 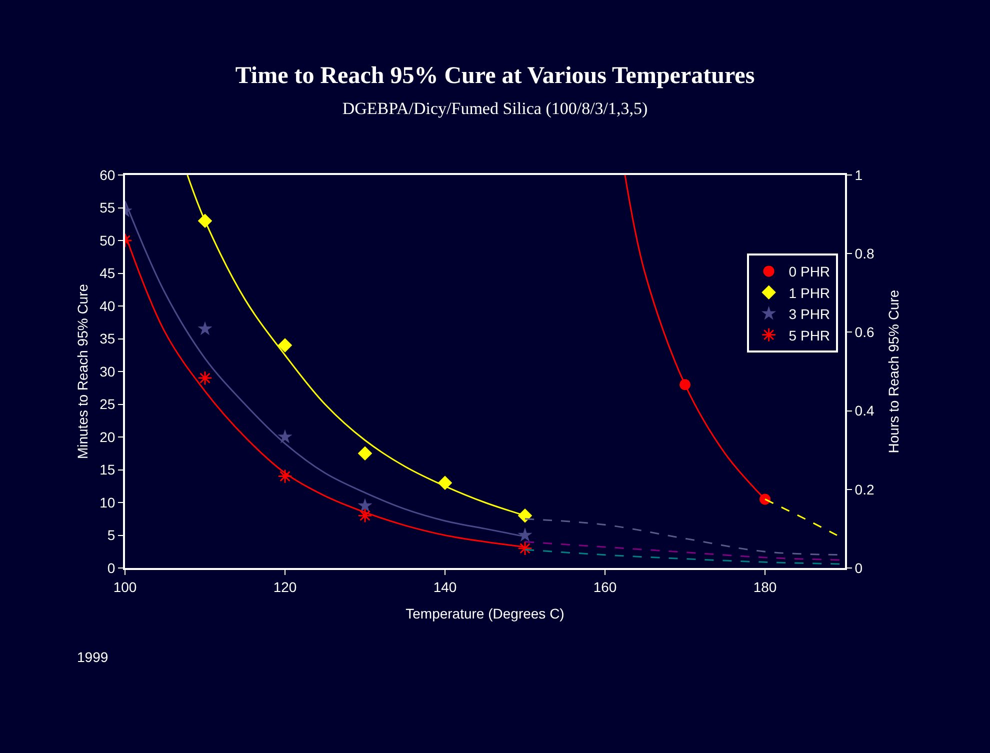 What do you see at coordinates (864, 332) in the screenshot?
I see `y2-tick-label: 0.6` at bounding box center [864, 332].